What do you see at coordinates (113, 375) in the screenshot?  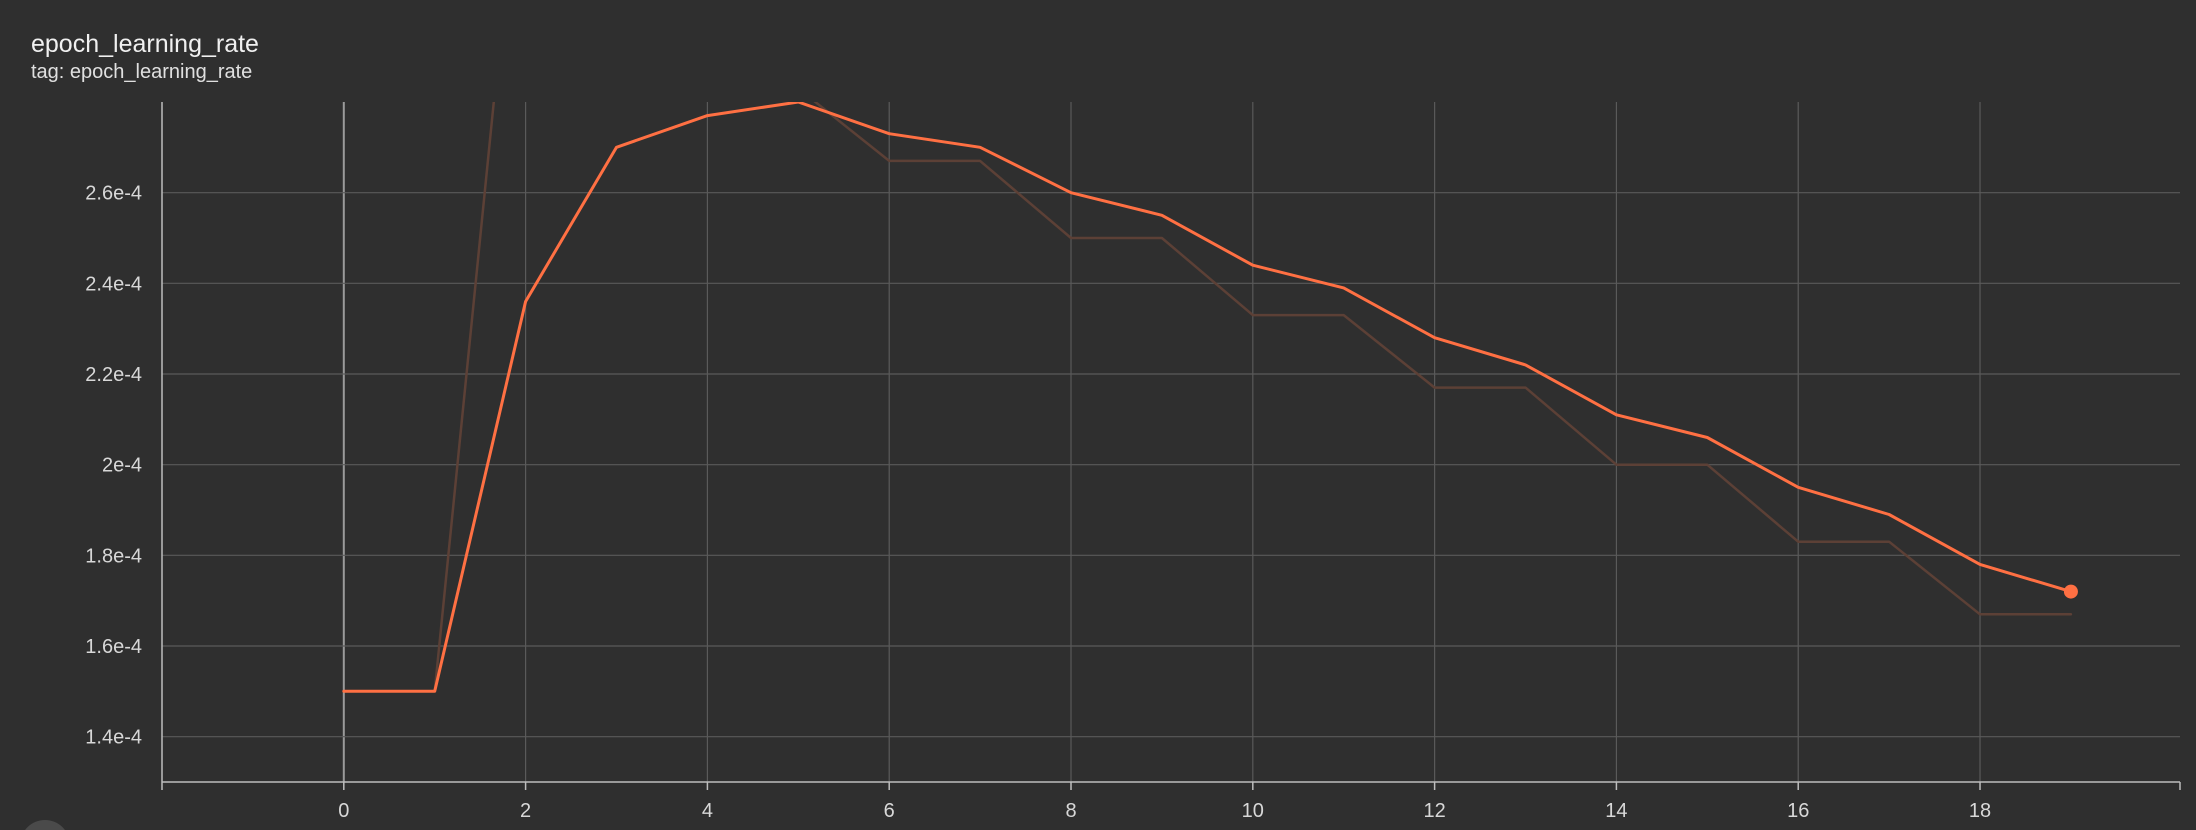 I see `y-tick-label: 2.2e-4` at bounding box center [113, 375].